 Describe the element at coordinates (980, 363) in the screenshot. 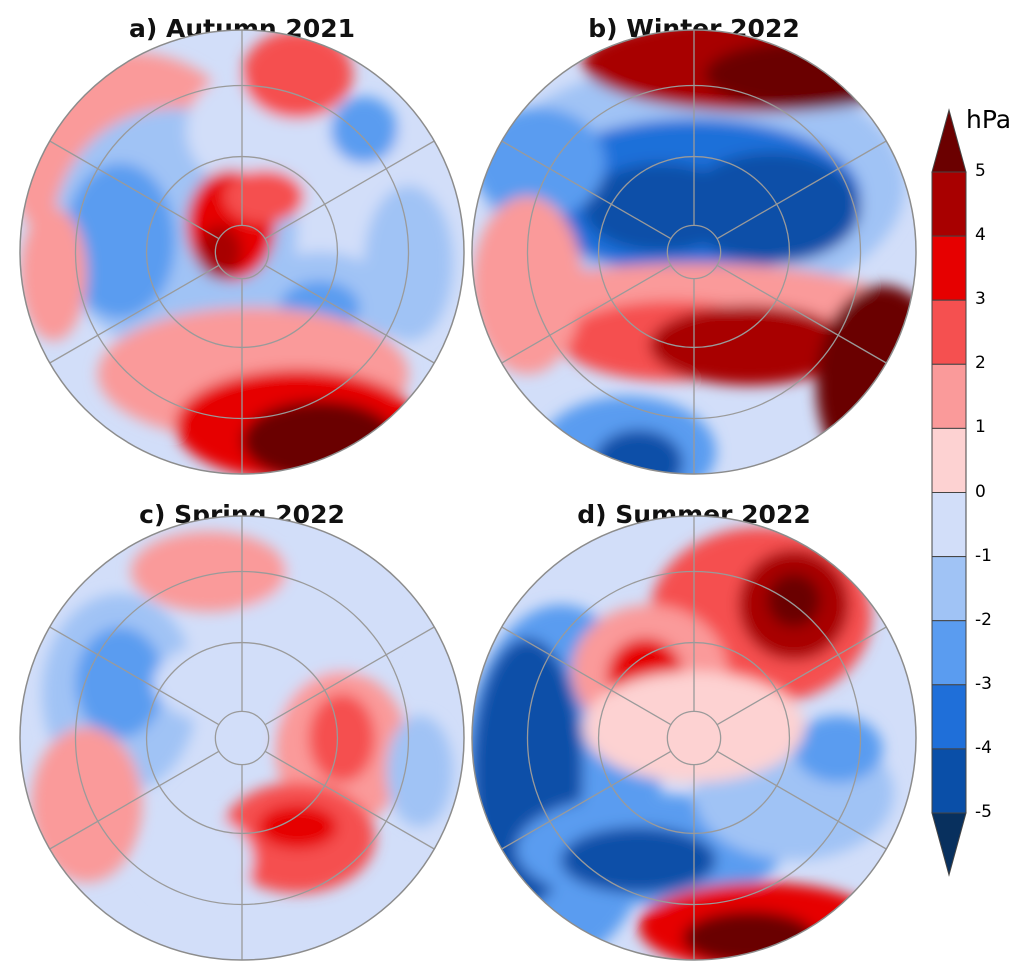

I see `colorbar-tick-label: 2` at that location.